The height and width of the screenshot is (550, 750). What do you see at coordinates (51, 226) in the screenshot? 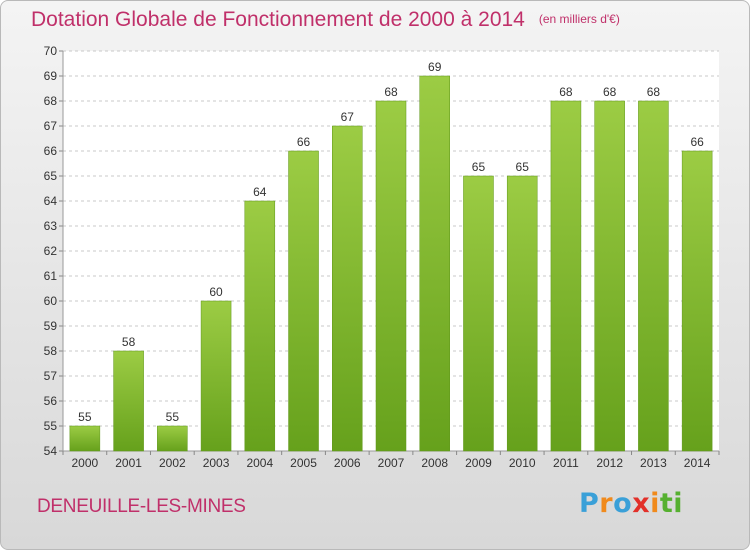
I see `y-tick-label: 63` at bounding box center [51, 226].